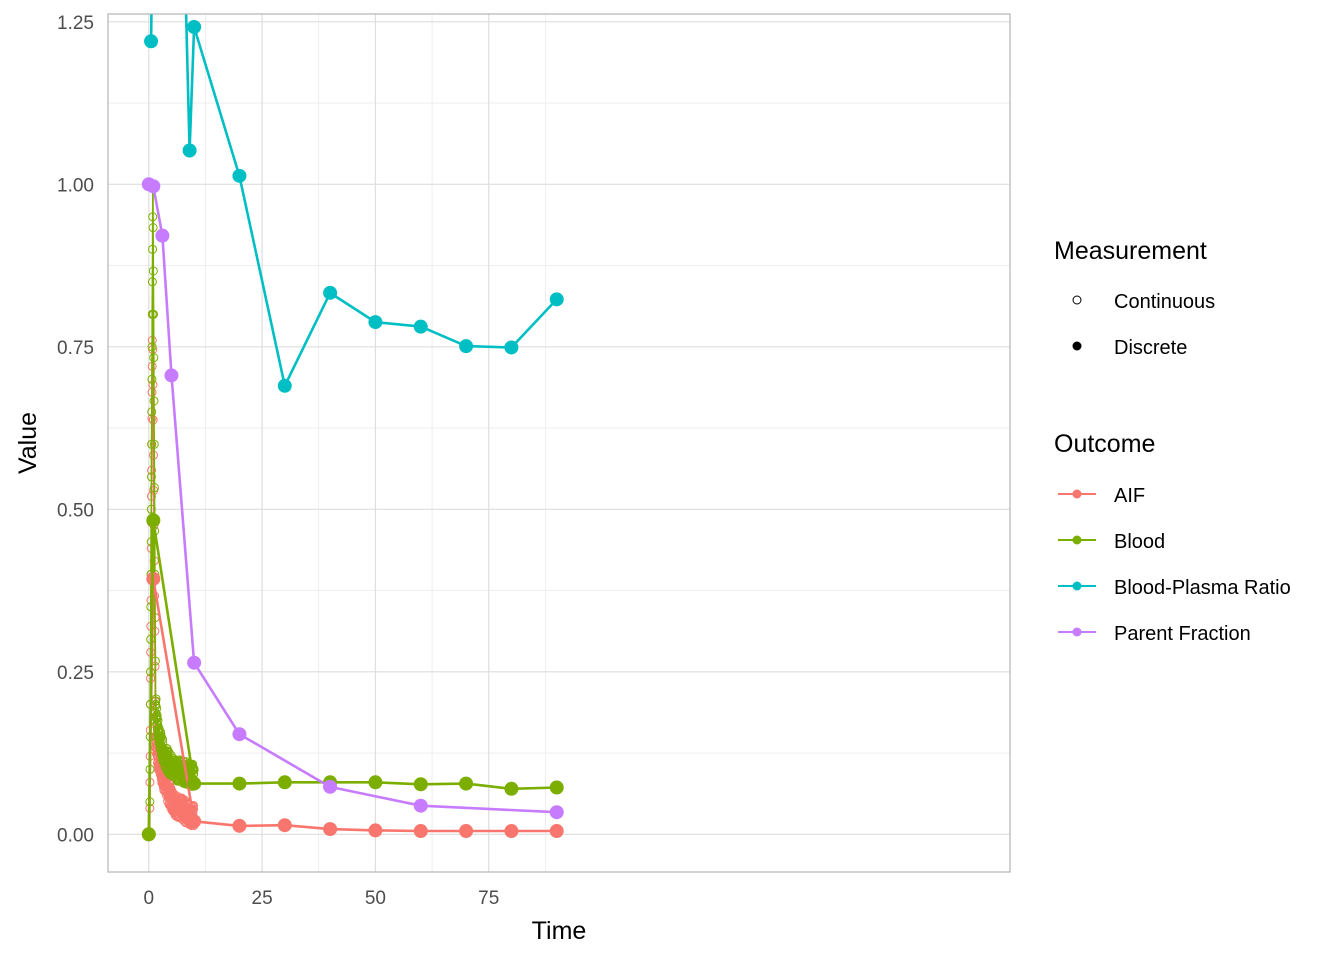 This screenshot has height=960, width=1344. What do you see at coordinates (1104, 444) in the screenshot?
I see `legend-title-outcome: Outcome` at bounding box center [1104, 444].